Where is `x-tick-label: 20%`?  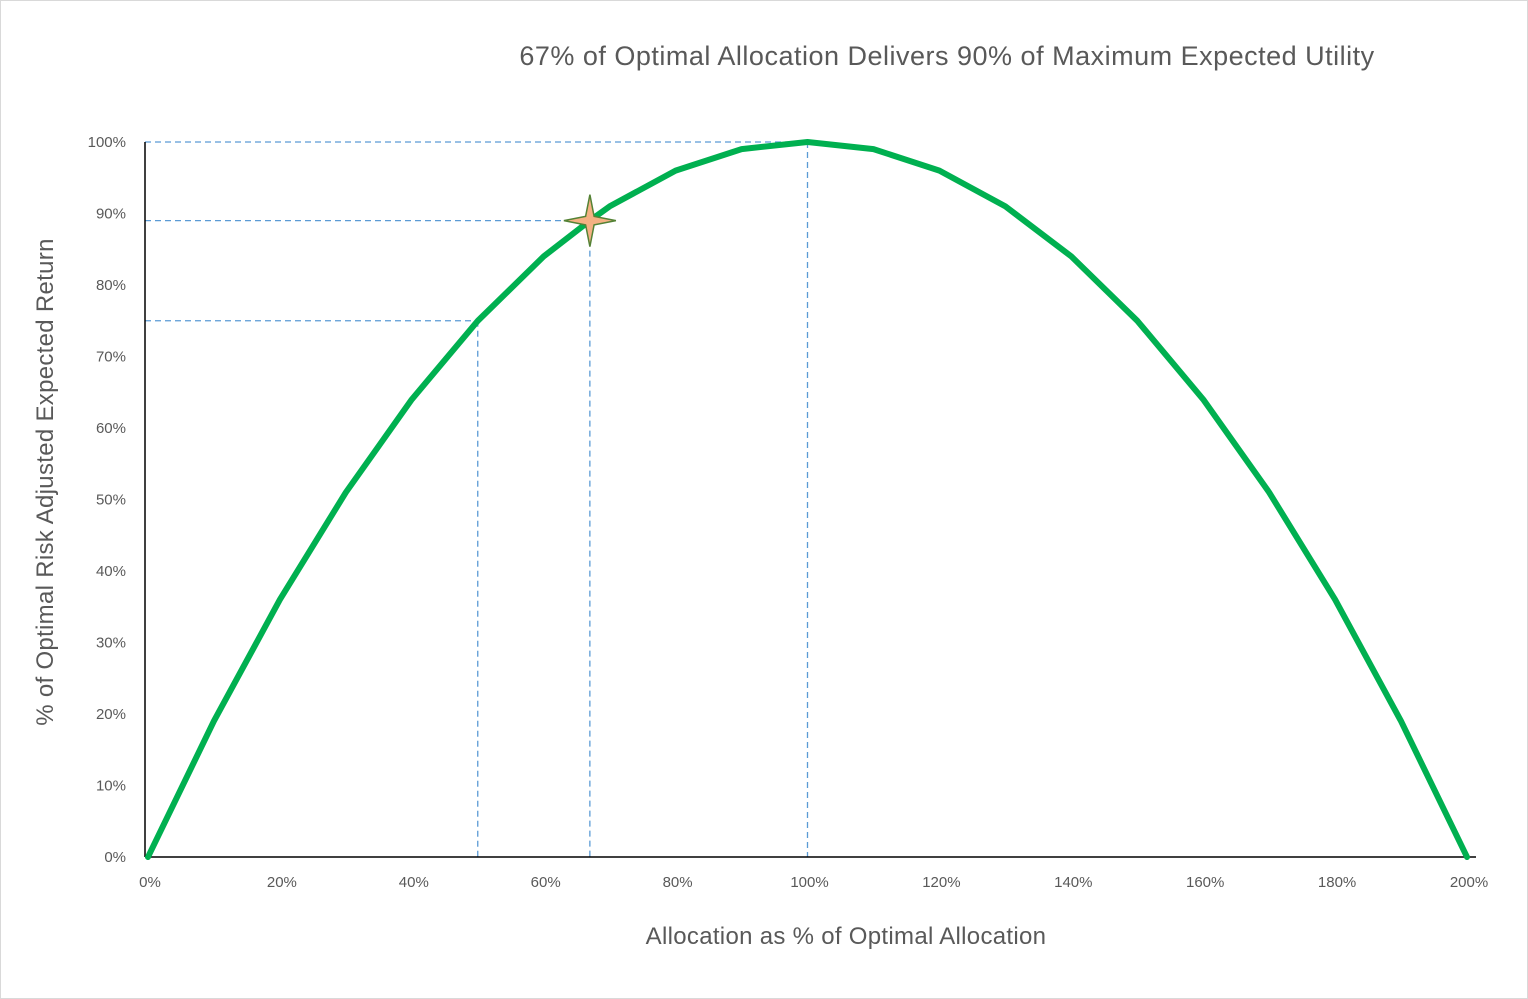
x-tick-label: 20% is located at coordinates (282, 882).